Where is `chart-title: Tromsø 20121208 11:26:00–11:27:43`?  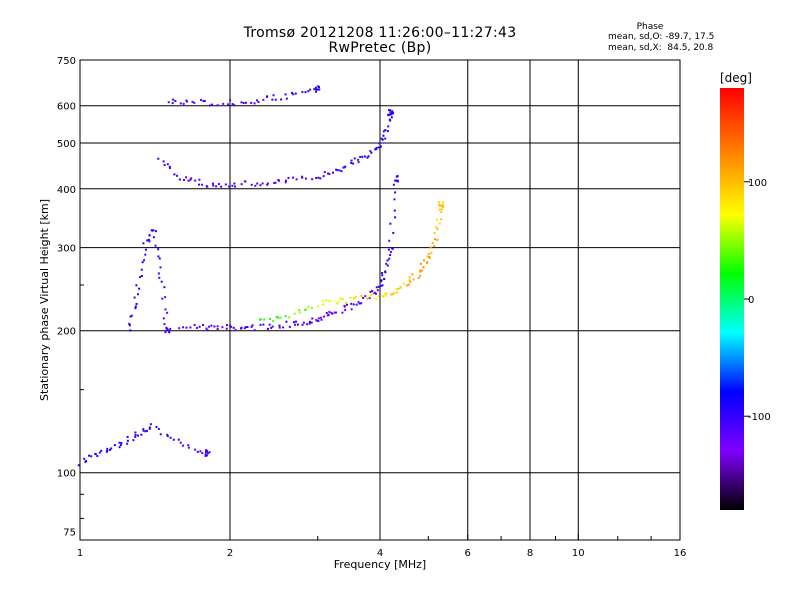 chart-title: Tromsø 20121208 11:26:00–11:27:43 is located at coordinates (380, 33).